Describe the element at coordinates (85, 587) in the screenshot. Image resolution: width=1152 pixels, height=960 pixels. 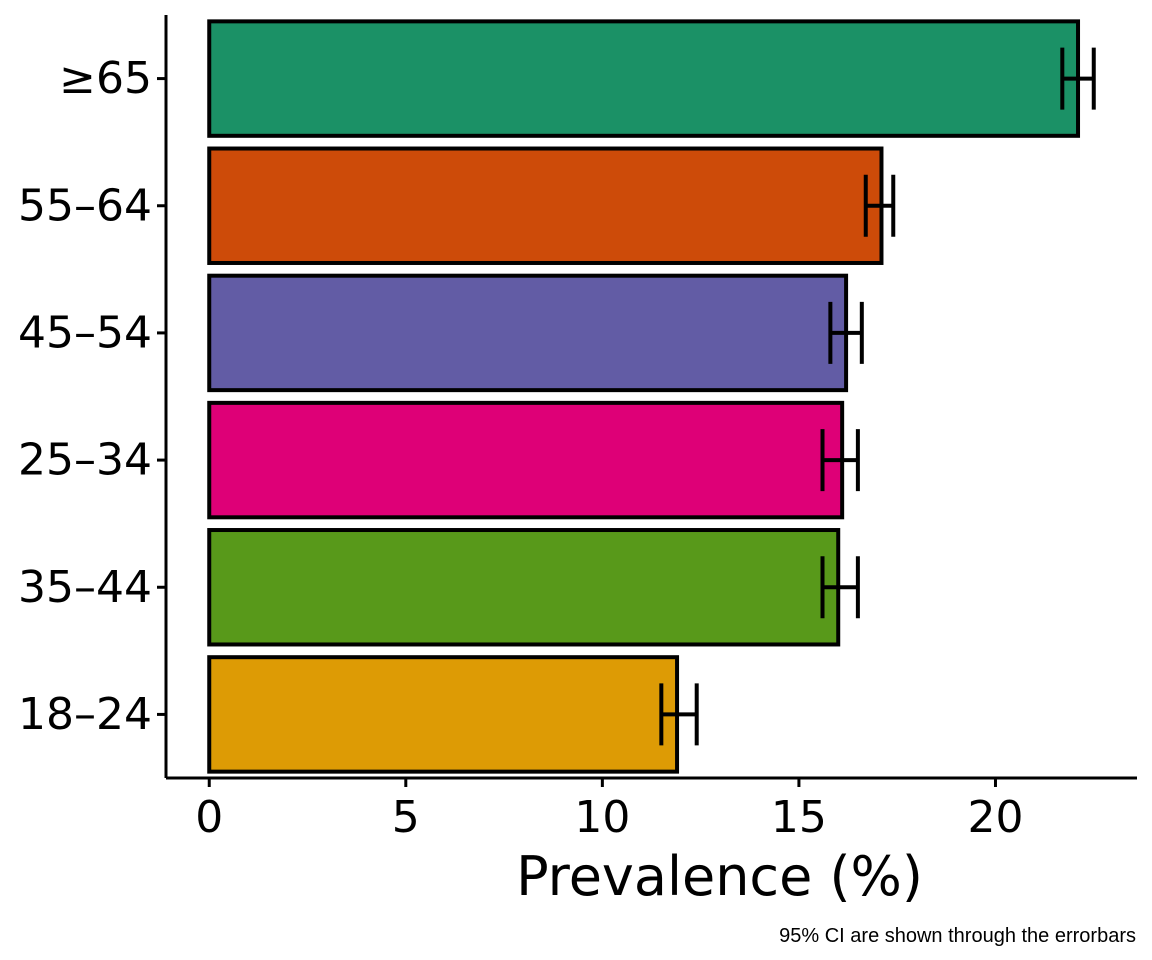
I see `y-tick-label-4: 35–44` at that location.